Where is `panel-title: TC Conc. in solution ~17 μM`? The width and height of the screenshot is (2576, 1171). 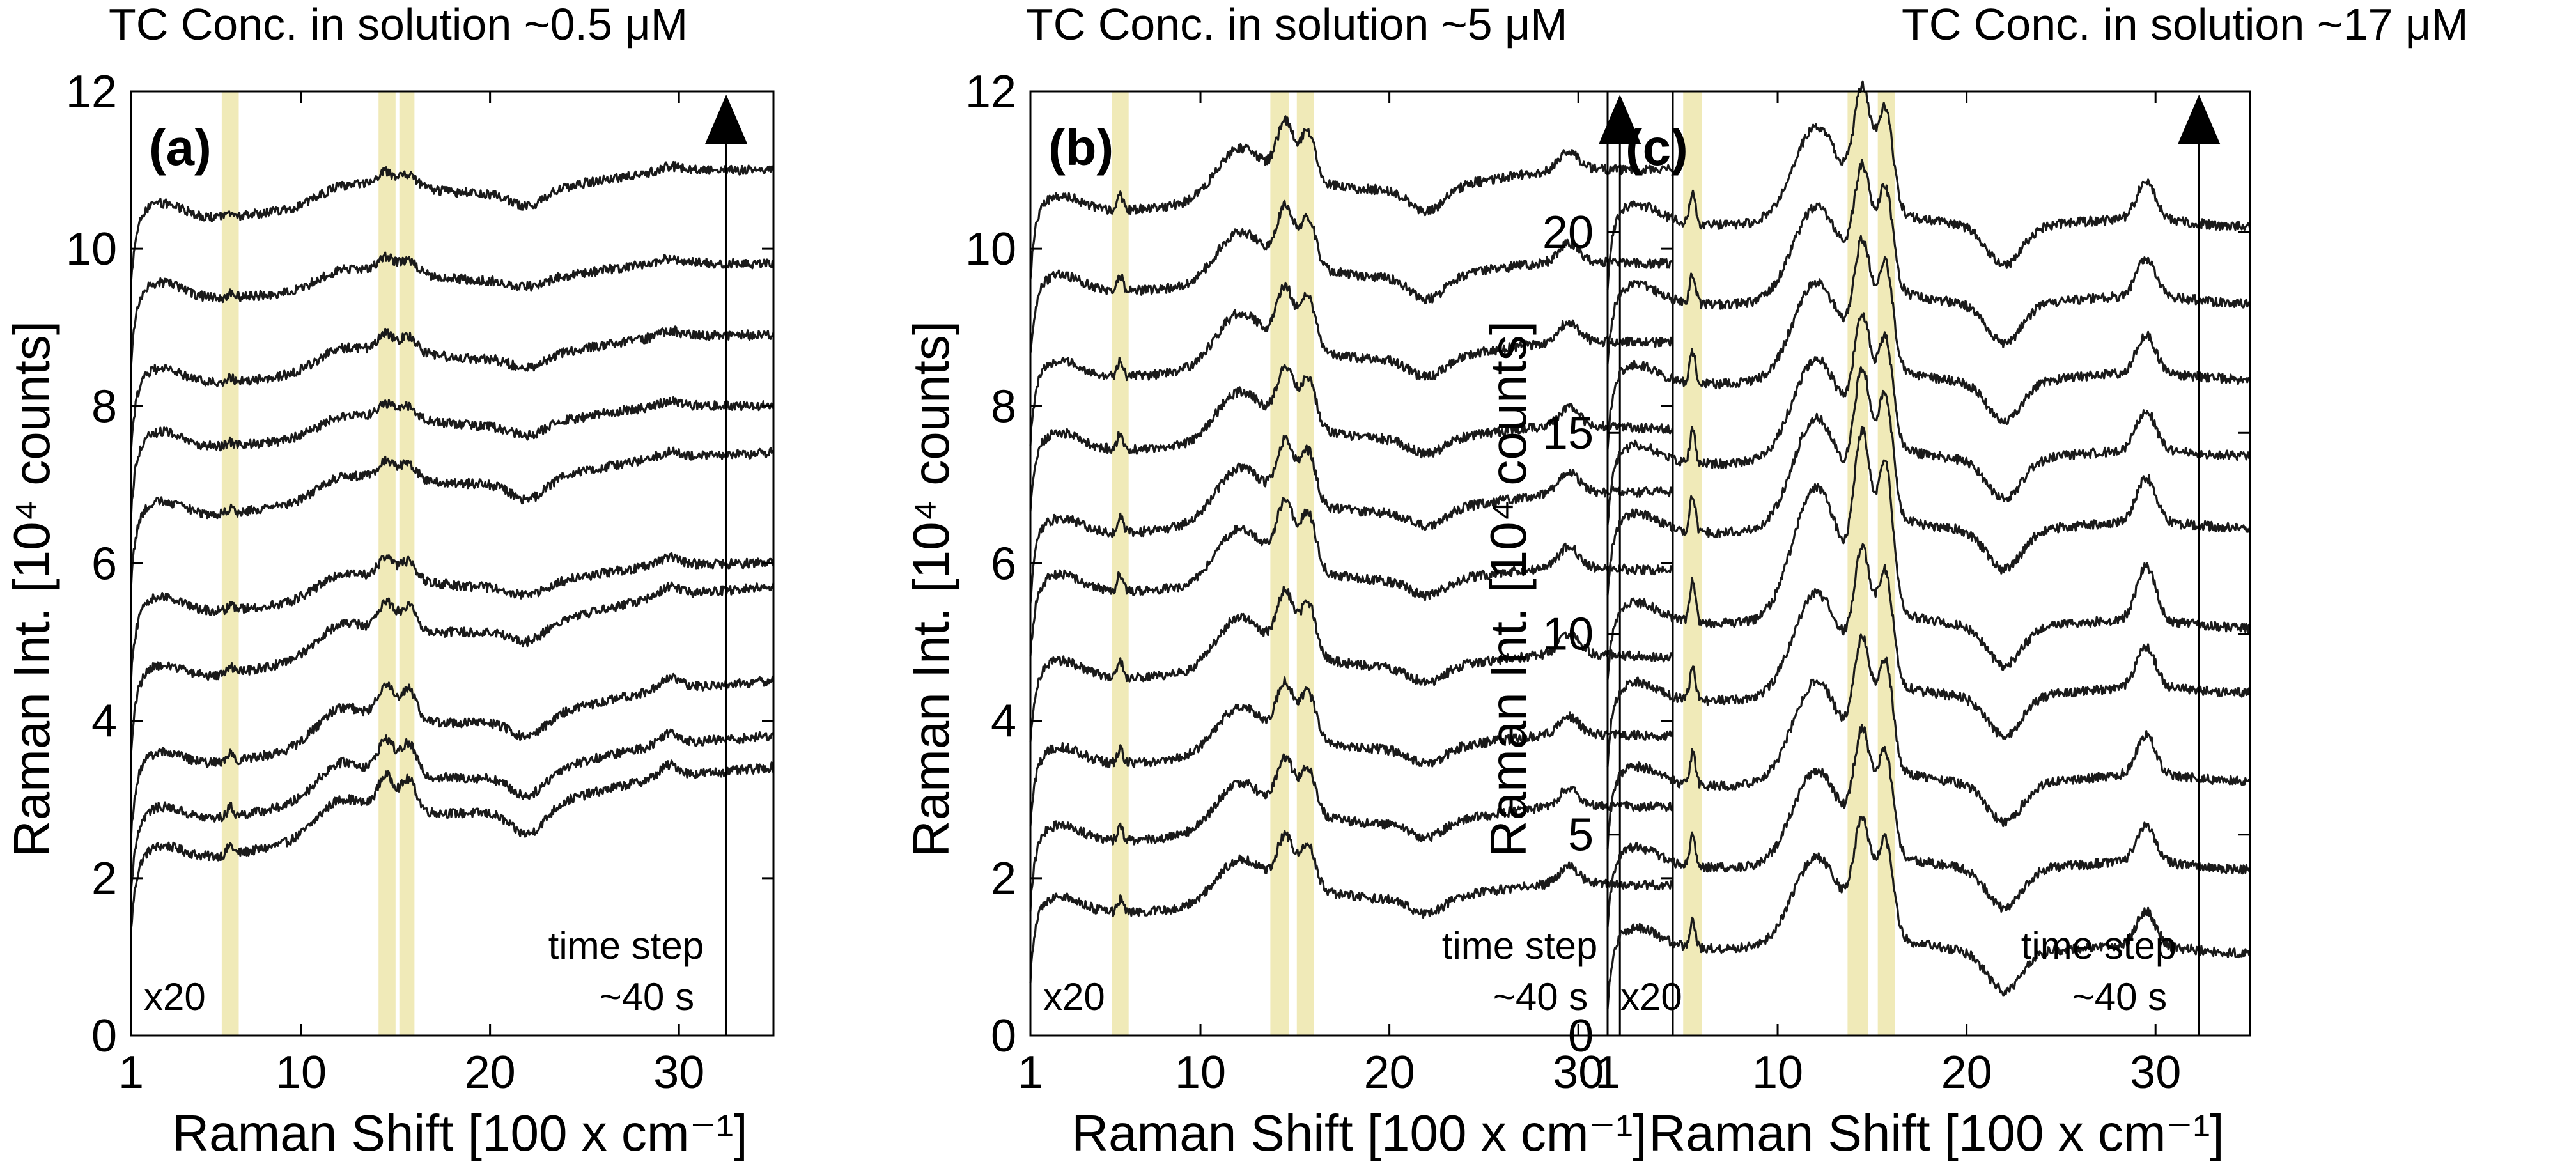 panel-title: TC Conc. in solution ~17 μM is located at coordinates (2185, 24).